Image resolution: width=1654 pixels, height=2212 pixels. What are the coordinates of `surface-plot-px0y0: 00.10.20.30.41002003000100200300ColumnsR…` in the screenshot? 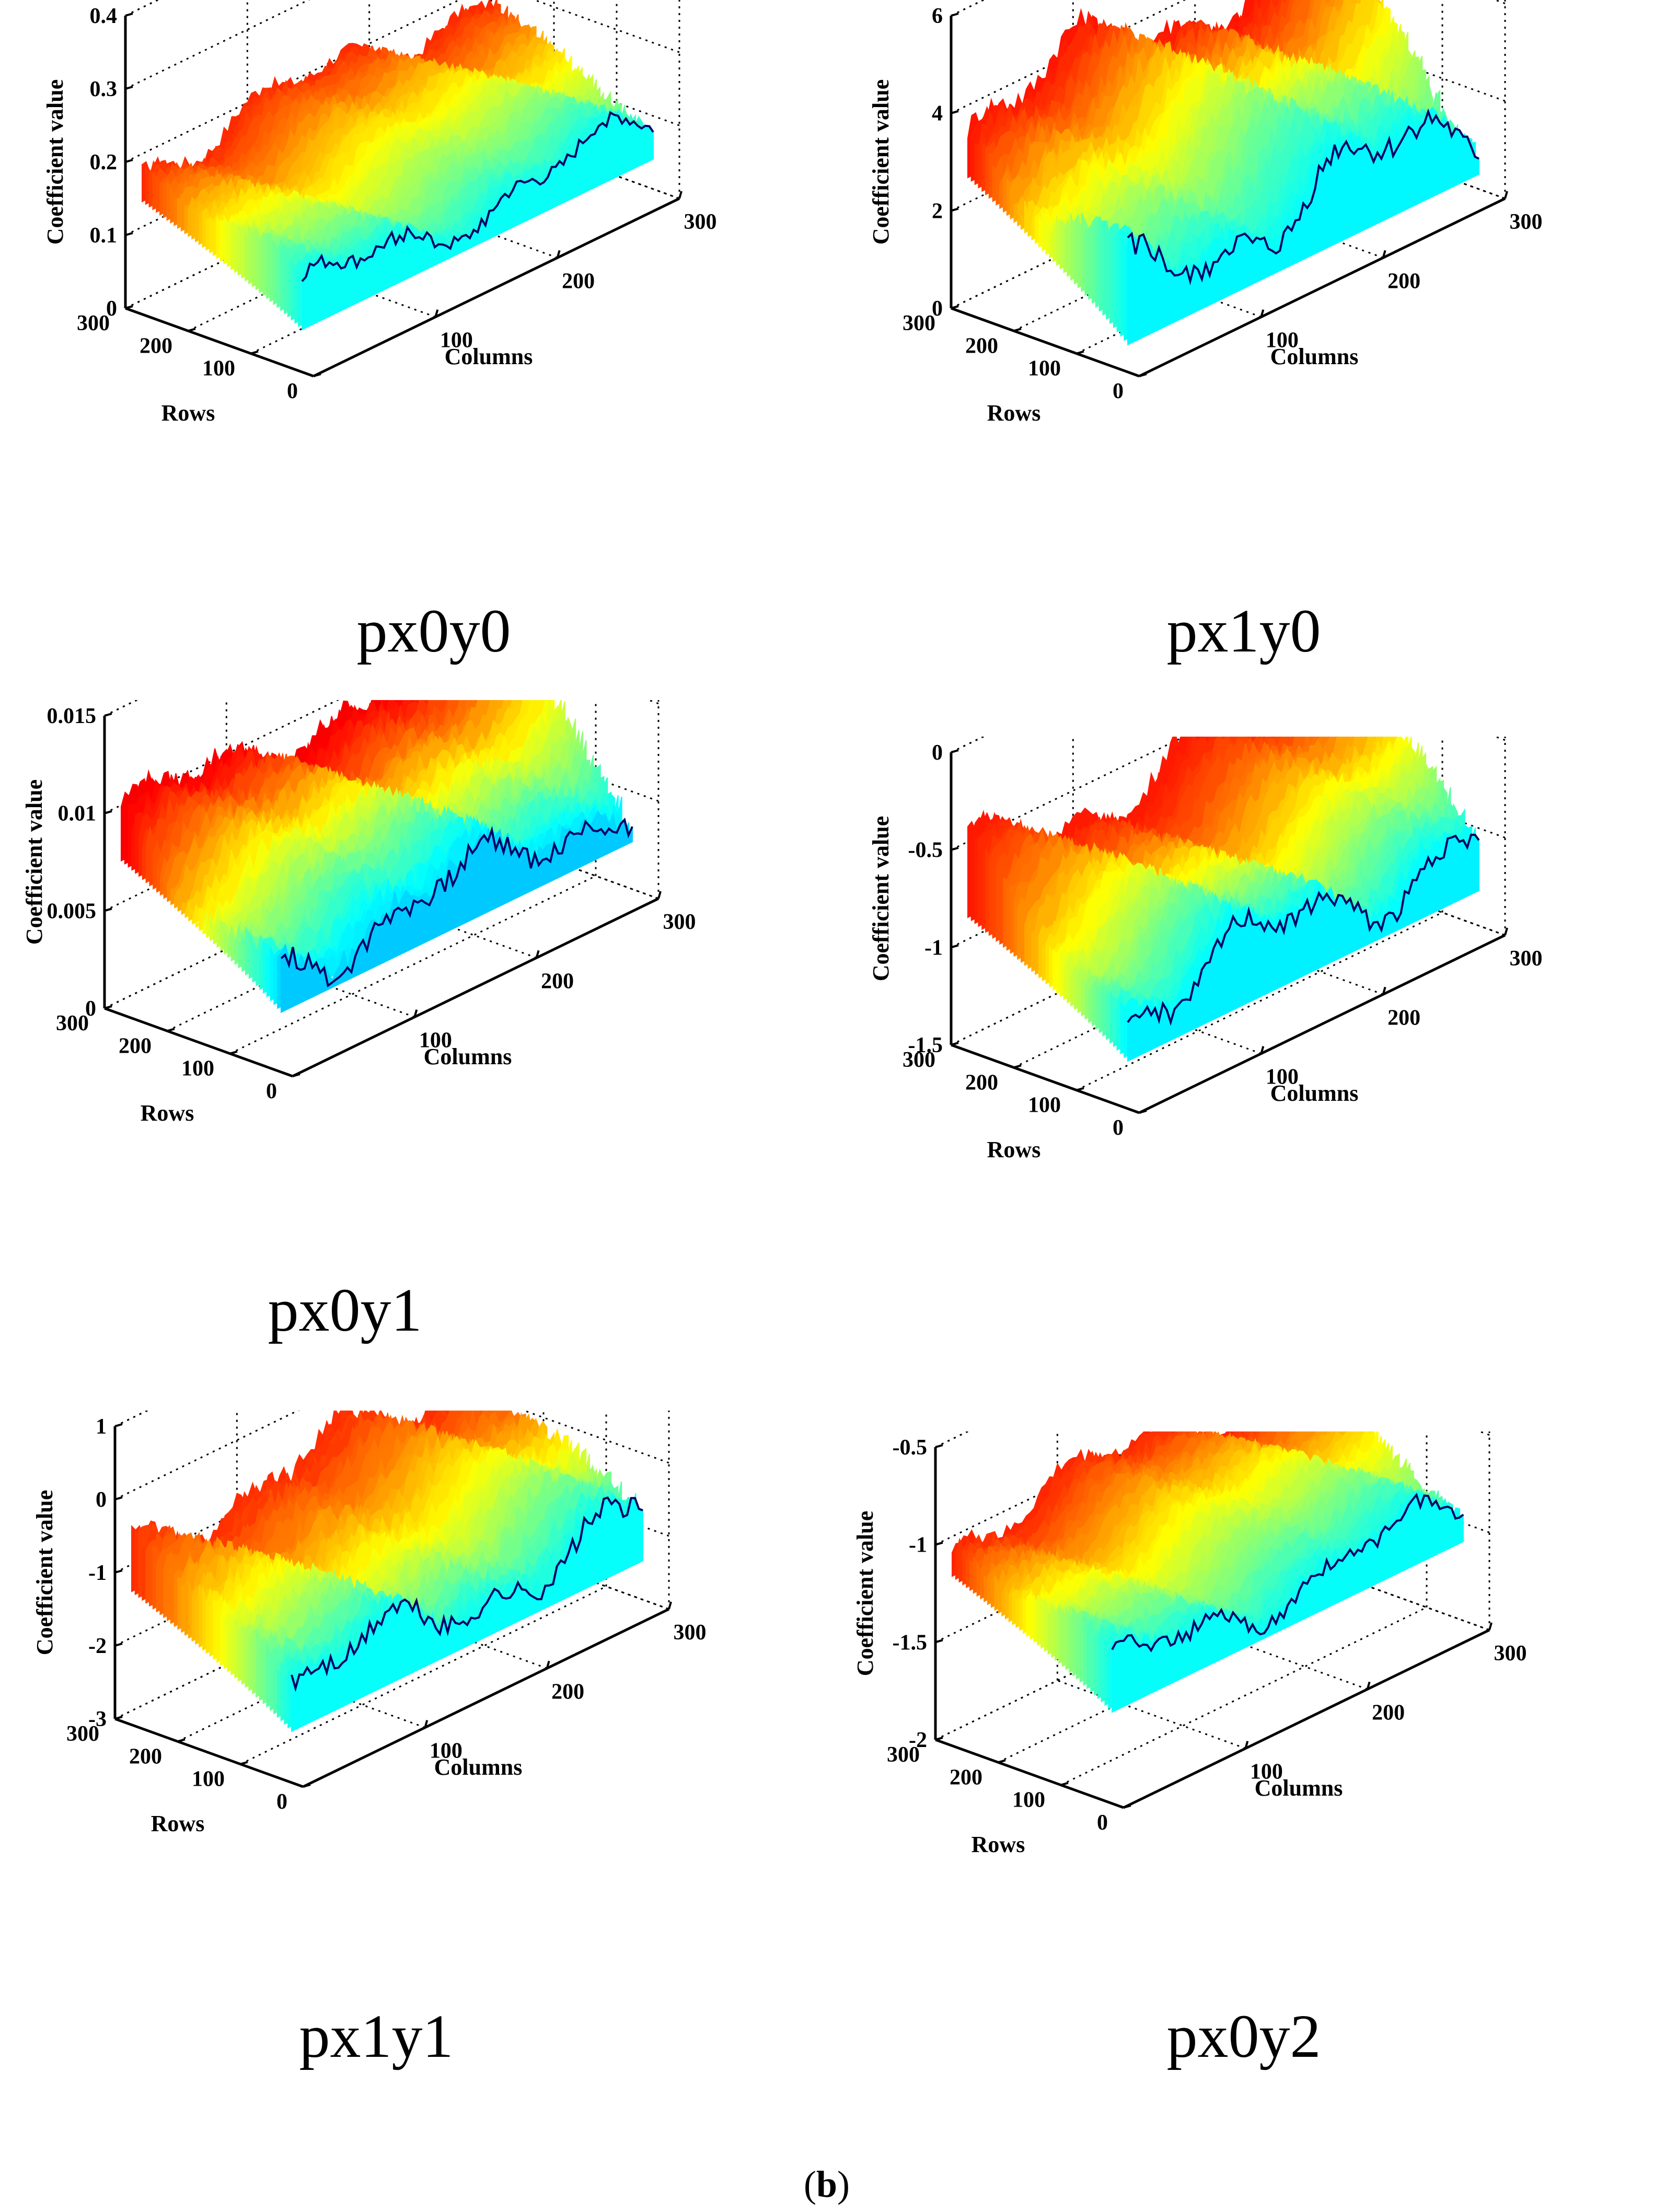 It's located at (380, 213).